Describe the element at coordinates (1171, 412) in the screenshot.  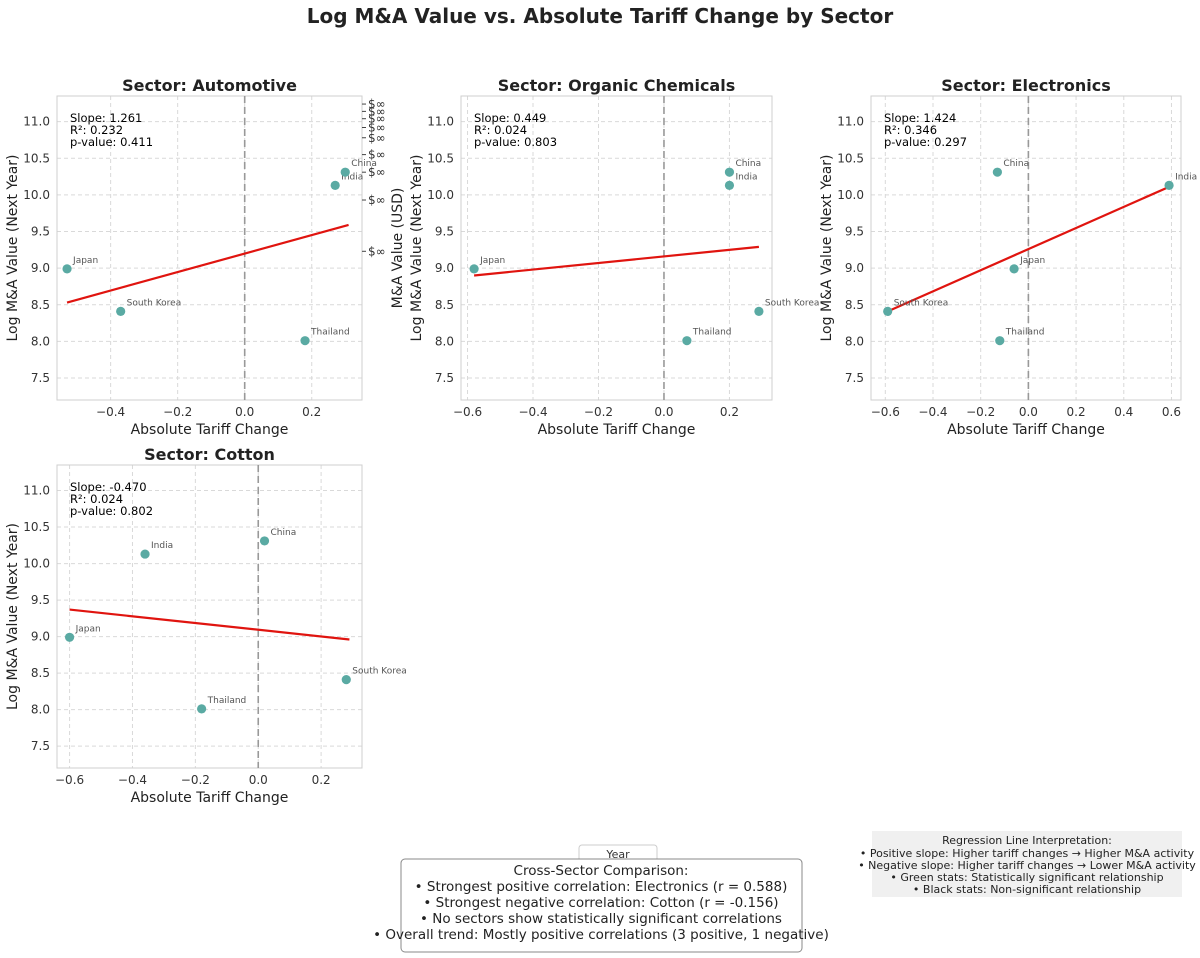
I see `x-tick-label: 0.6` at that location.